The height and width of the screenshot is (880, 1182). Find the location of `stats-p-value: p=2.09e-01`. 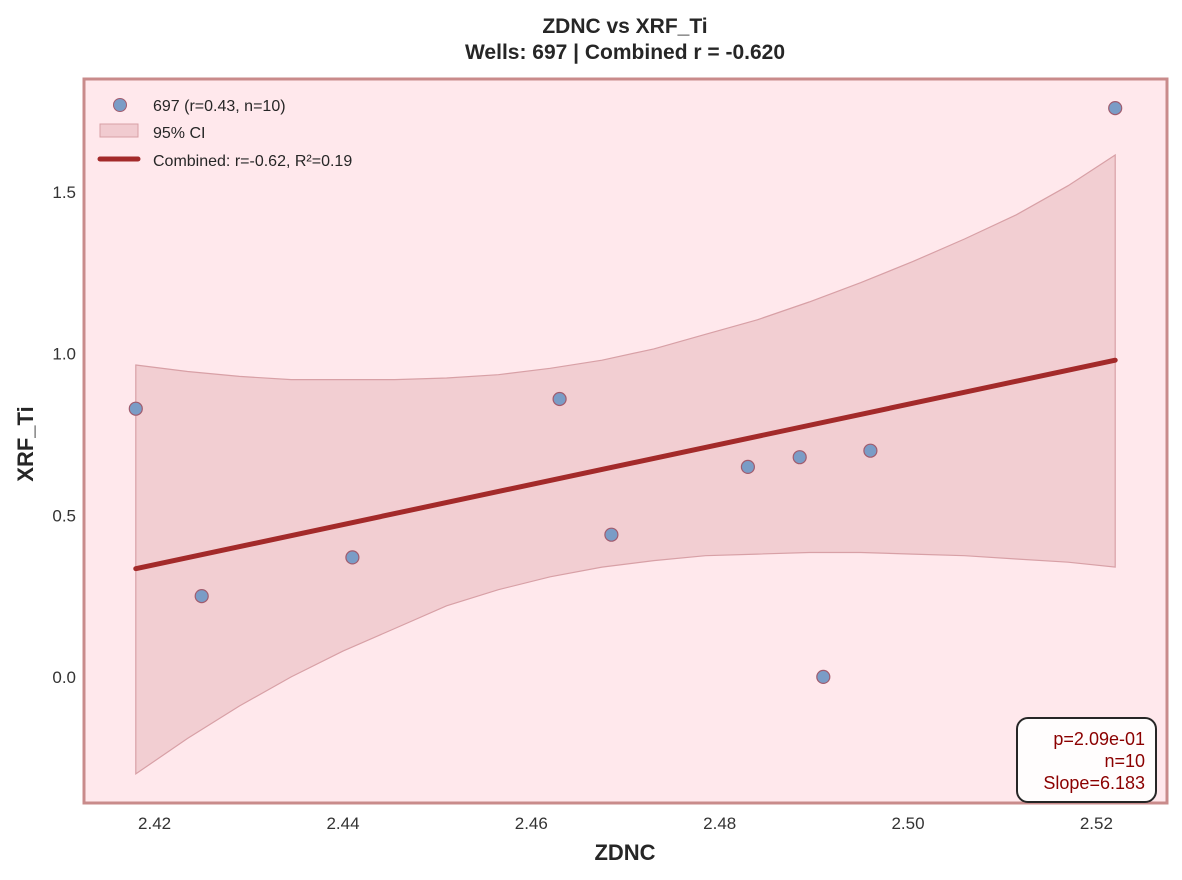

stats-p-value: p=2.09e-01 is located at coordinates (1099, 739).